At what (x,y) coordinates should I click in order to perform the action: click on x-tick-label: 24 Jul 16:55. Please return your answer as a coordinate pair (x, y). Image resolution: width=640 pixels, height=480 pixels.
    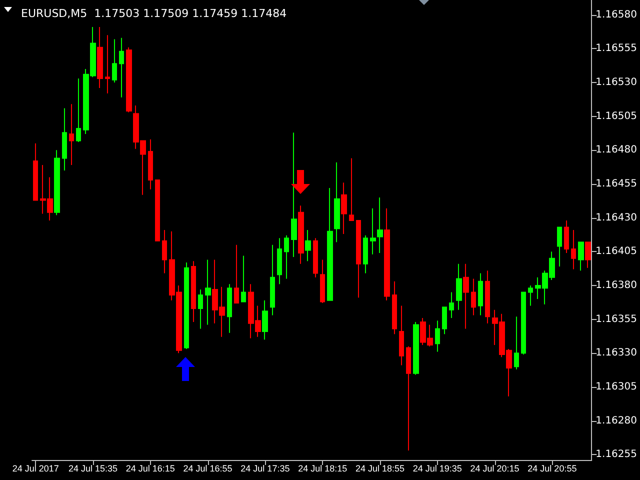
    Looking at the image, I should click on (207, 469).